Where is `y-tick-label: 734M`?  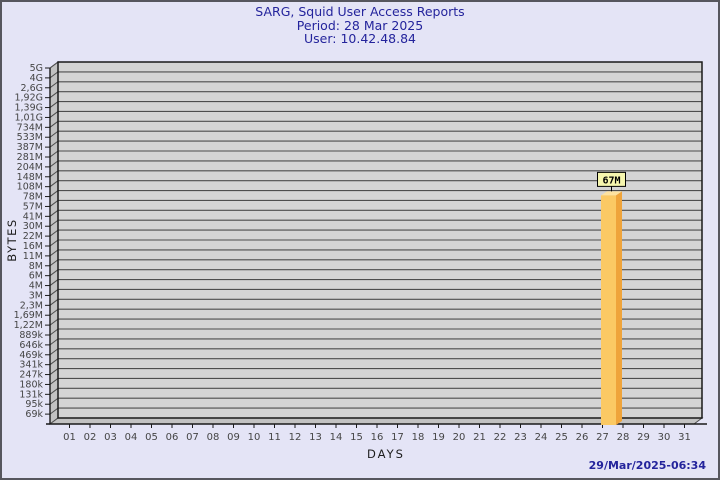 y-tick-label: 734M is located at coordinates (30, 127).